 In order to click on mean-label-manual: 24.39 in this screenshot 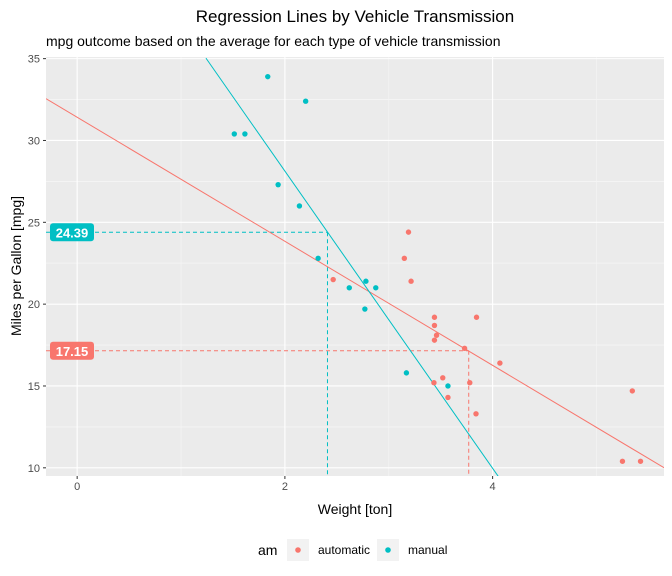, I will do `click(72, 232)`.